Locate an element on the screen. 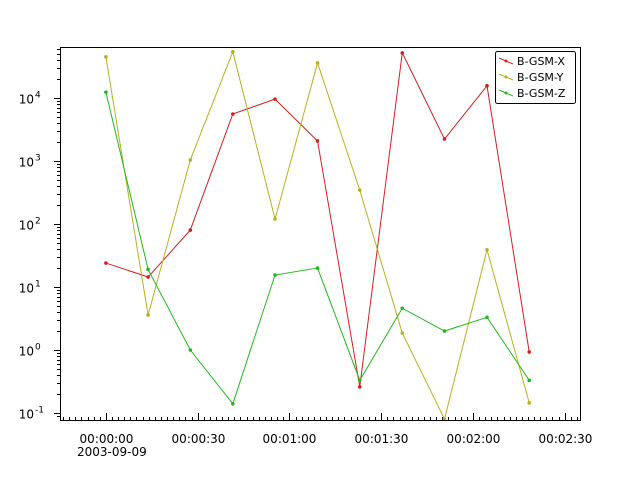  y-tick-exponent: 1 is located at coordinates (38, 285).